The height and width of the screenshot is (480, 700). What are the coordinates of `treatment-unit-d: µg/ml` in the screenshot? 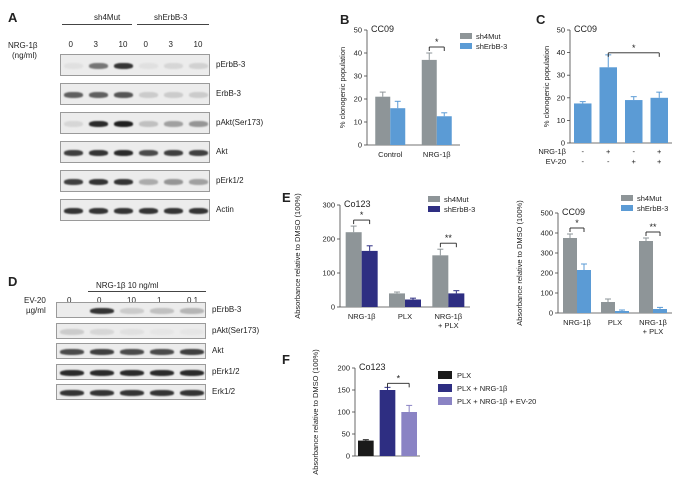 It's located at (36, 310).